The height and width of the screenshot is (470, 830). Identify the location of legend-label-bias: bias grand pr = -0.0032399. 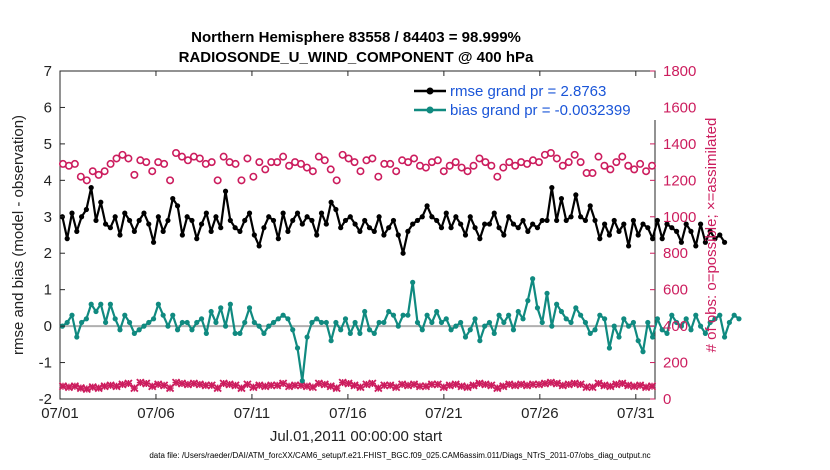
(540, 110).